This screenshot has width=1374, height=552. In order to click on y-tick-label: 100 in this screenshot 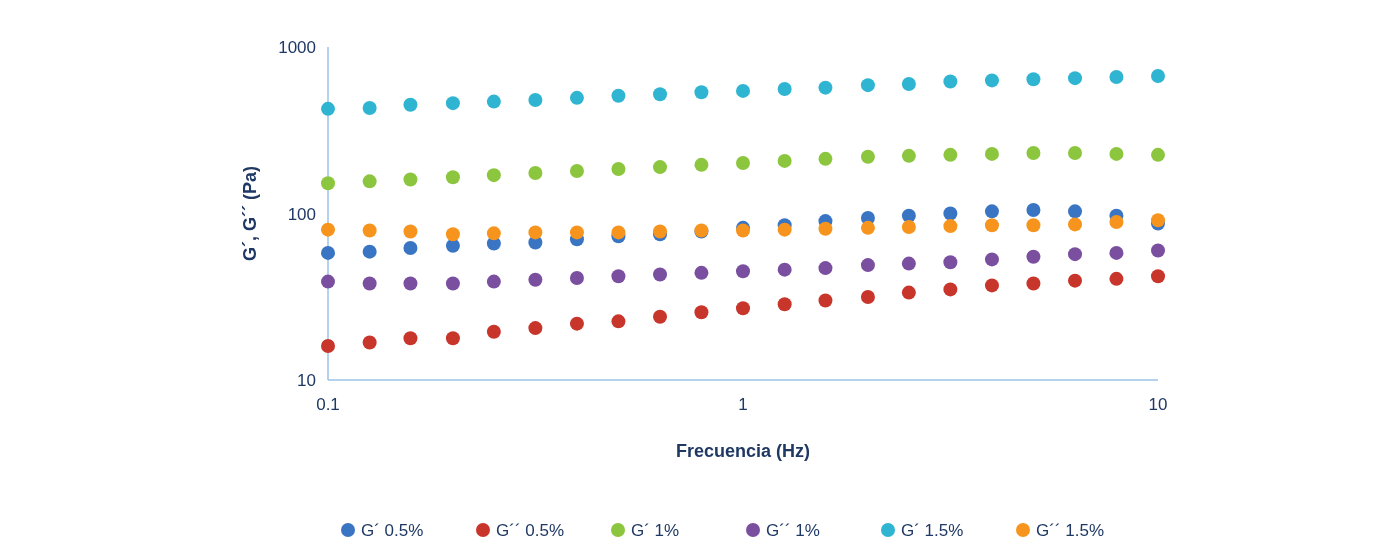, I will do `click(301, 214)`.